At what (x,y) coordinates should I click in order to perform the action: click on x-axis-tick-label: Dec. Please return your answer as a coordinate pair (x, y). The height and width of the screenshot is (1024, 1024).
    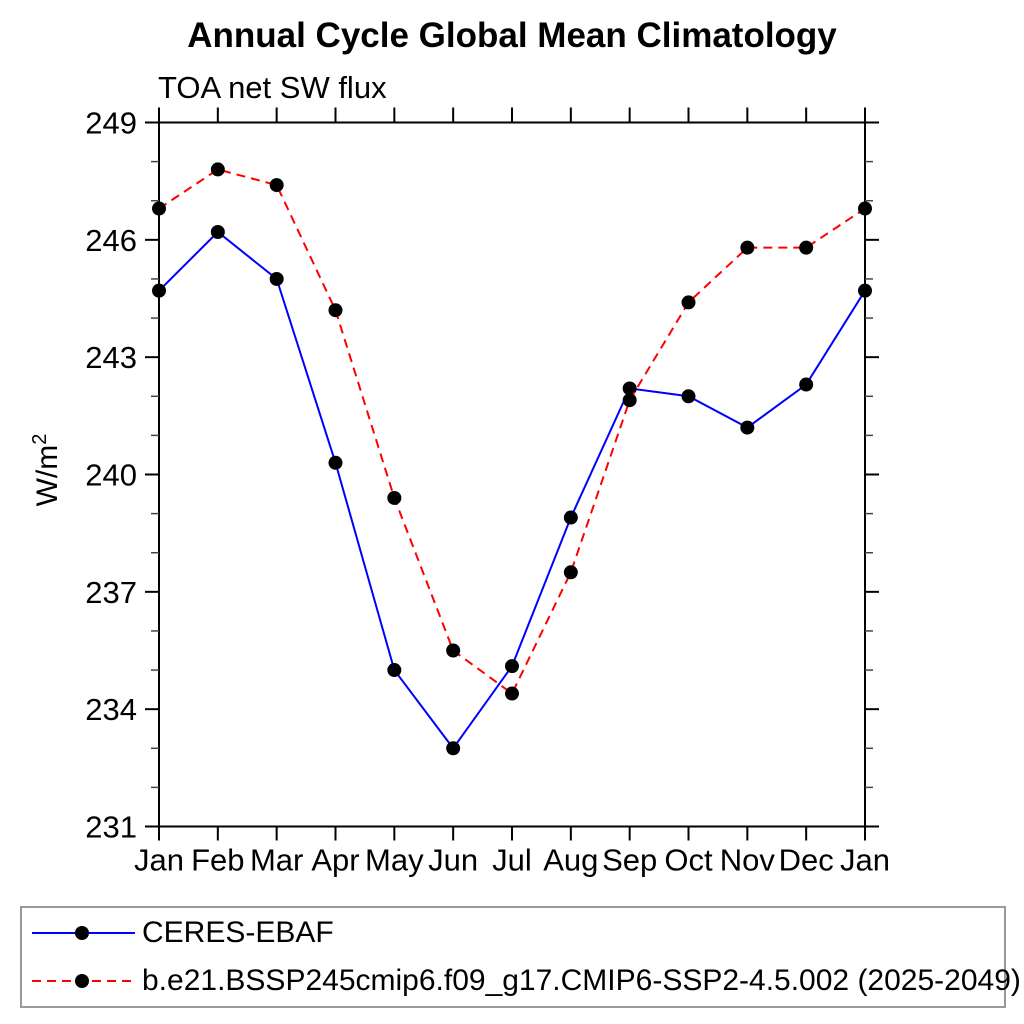
    Looking at the image, I should click on (806, 860).